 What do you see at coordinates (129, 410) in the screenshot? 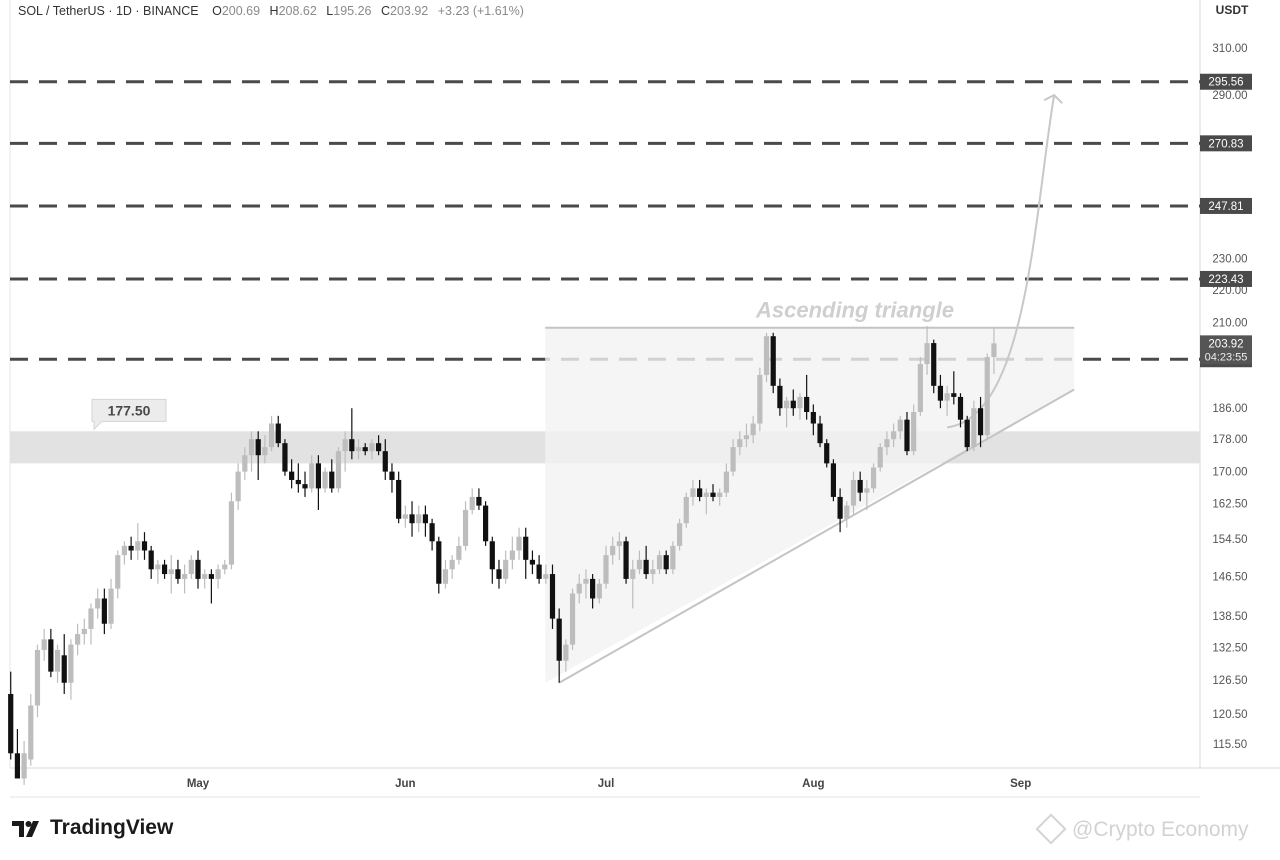
I see `support-zone-label: 177.50` at bounding box center [129, 410].